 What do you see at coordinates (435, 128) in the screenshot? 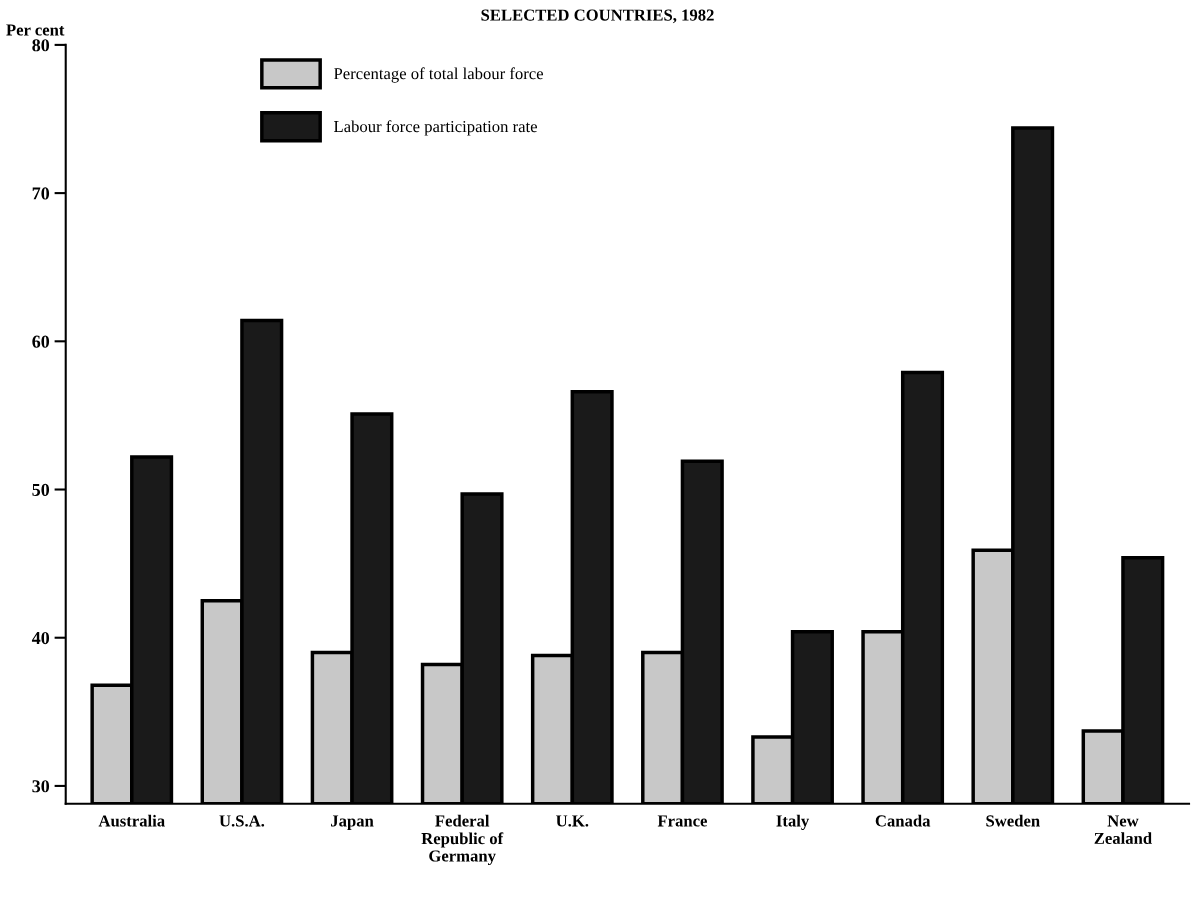
I see `legend-label: Labour force participation rate` at bounding box center [435, 128].